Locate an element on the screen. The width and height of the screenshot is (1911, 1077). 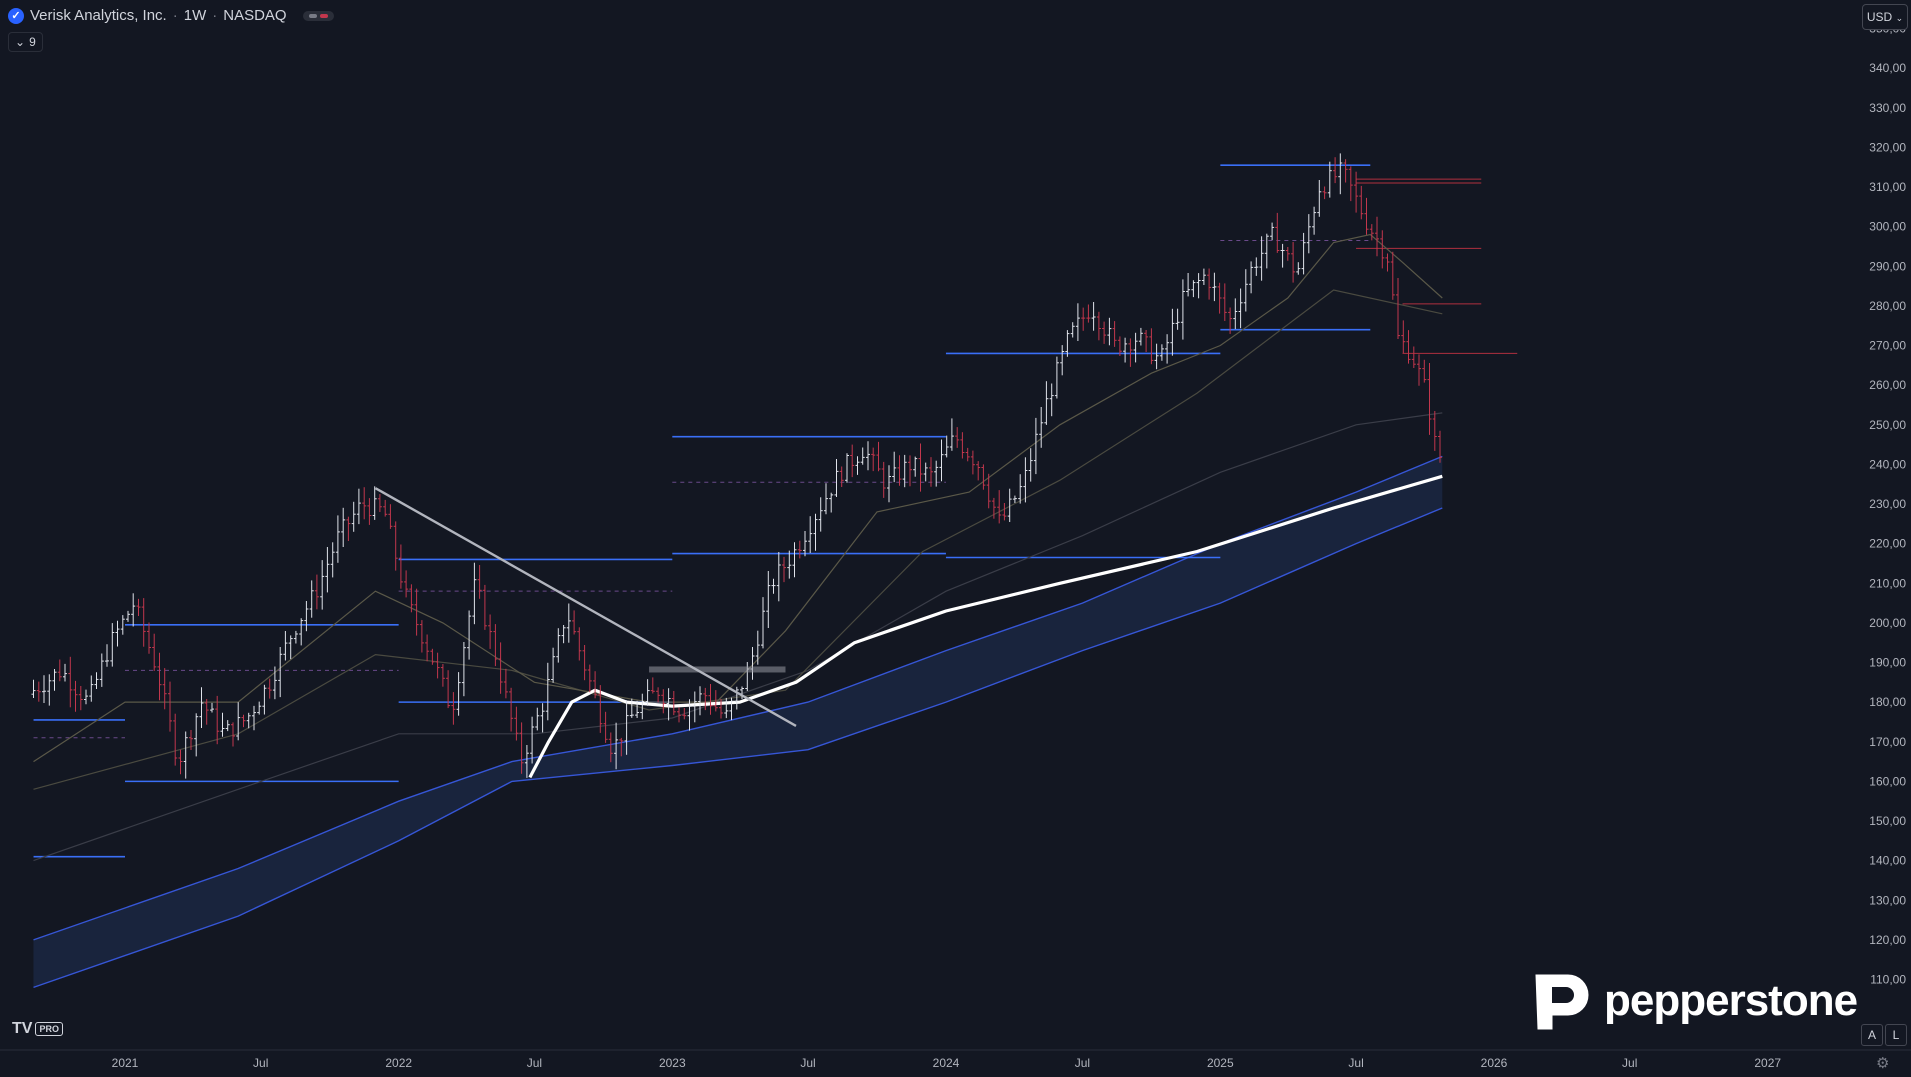
price-tick-label: 160,00 is located at coordinates (1887, 781).